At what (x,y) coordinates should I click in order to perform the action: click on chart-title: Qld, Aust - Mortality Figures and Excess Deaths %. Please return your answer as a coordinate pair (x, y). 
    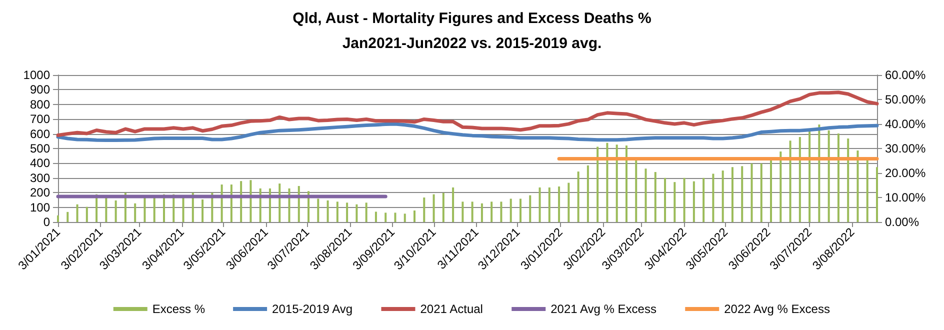
    Looking at the image, I should click on (472, 18).